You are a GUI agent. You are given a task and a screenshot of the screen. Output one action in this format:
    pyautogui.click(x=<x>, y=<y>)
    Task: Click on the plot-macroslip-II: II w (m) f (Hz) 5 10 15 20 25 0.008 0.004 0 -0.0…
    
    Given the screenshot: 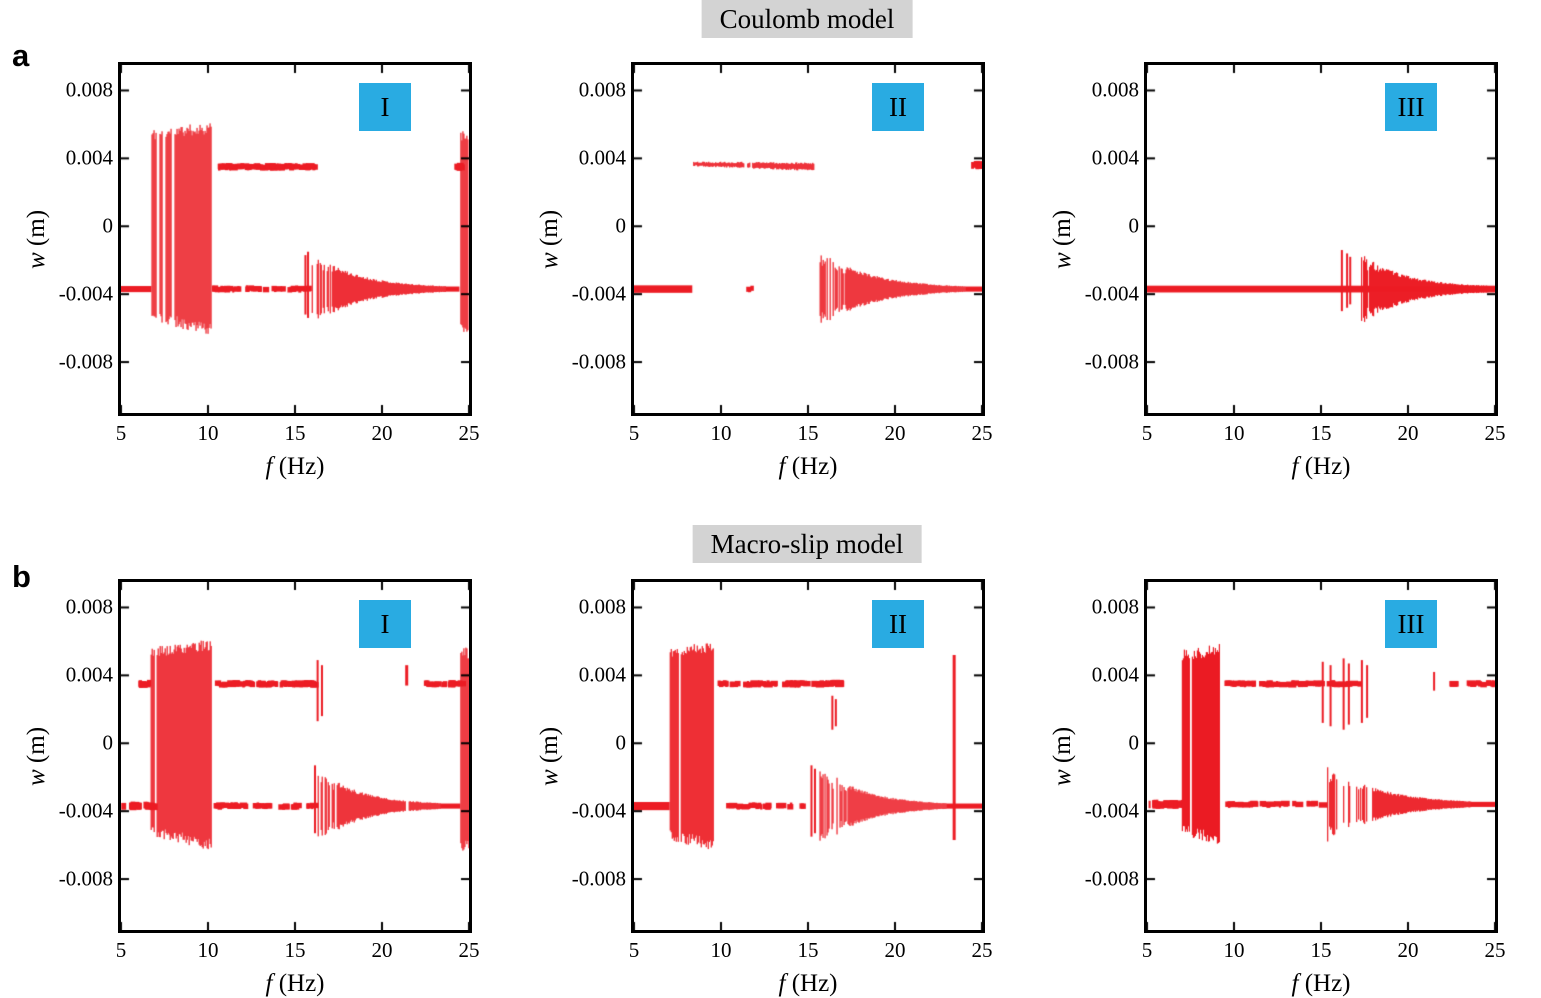 What is the action you would take?
    pyautogui.click(x=764, y=788)
    